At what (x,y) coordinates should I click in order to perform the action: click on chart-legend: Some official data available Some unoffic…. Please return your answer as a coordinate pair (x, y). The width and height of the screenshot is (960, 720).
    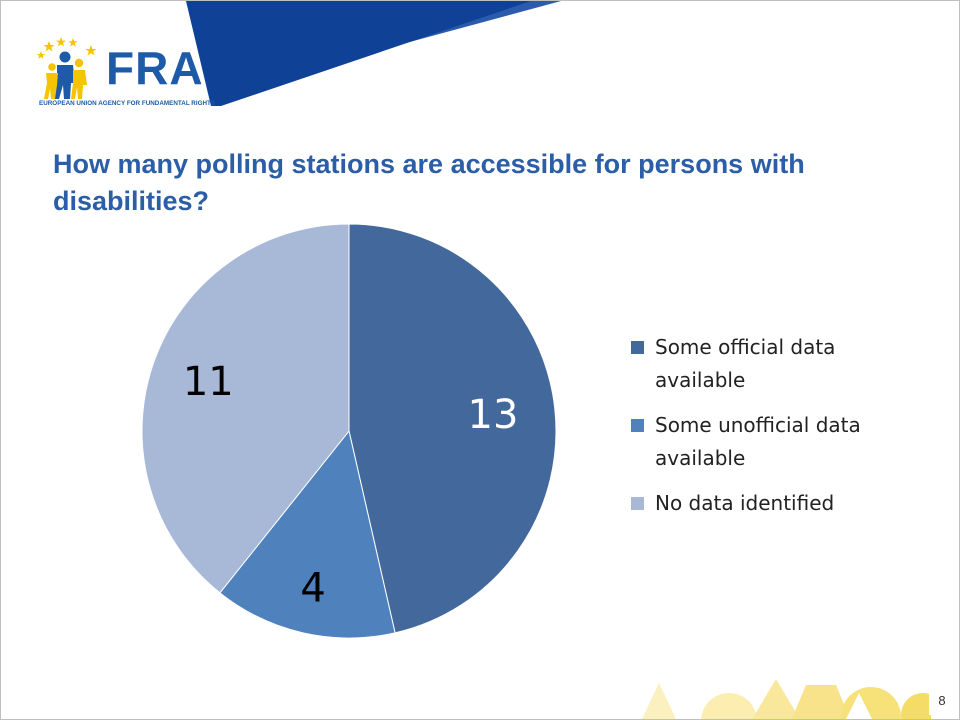
    Looking at the image, I should click on (781, 431).